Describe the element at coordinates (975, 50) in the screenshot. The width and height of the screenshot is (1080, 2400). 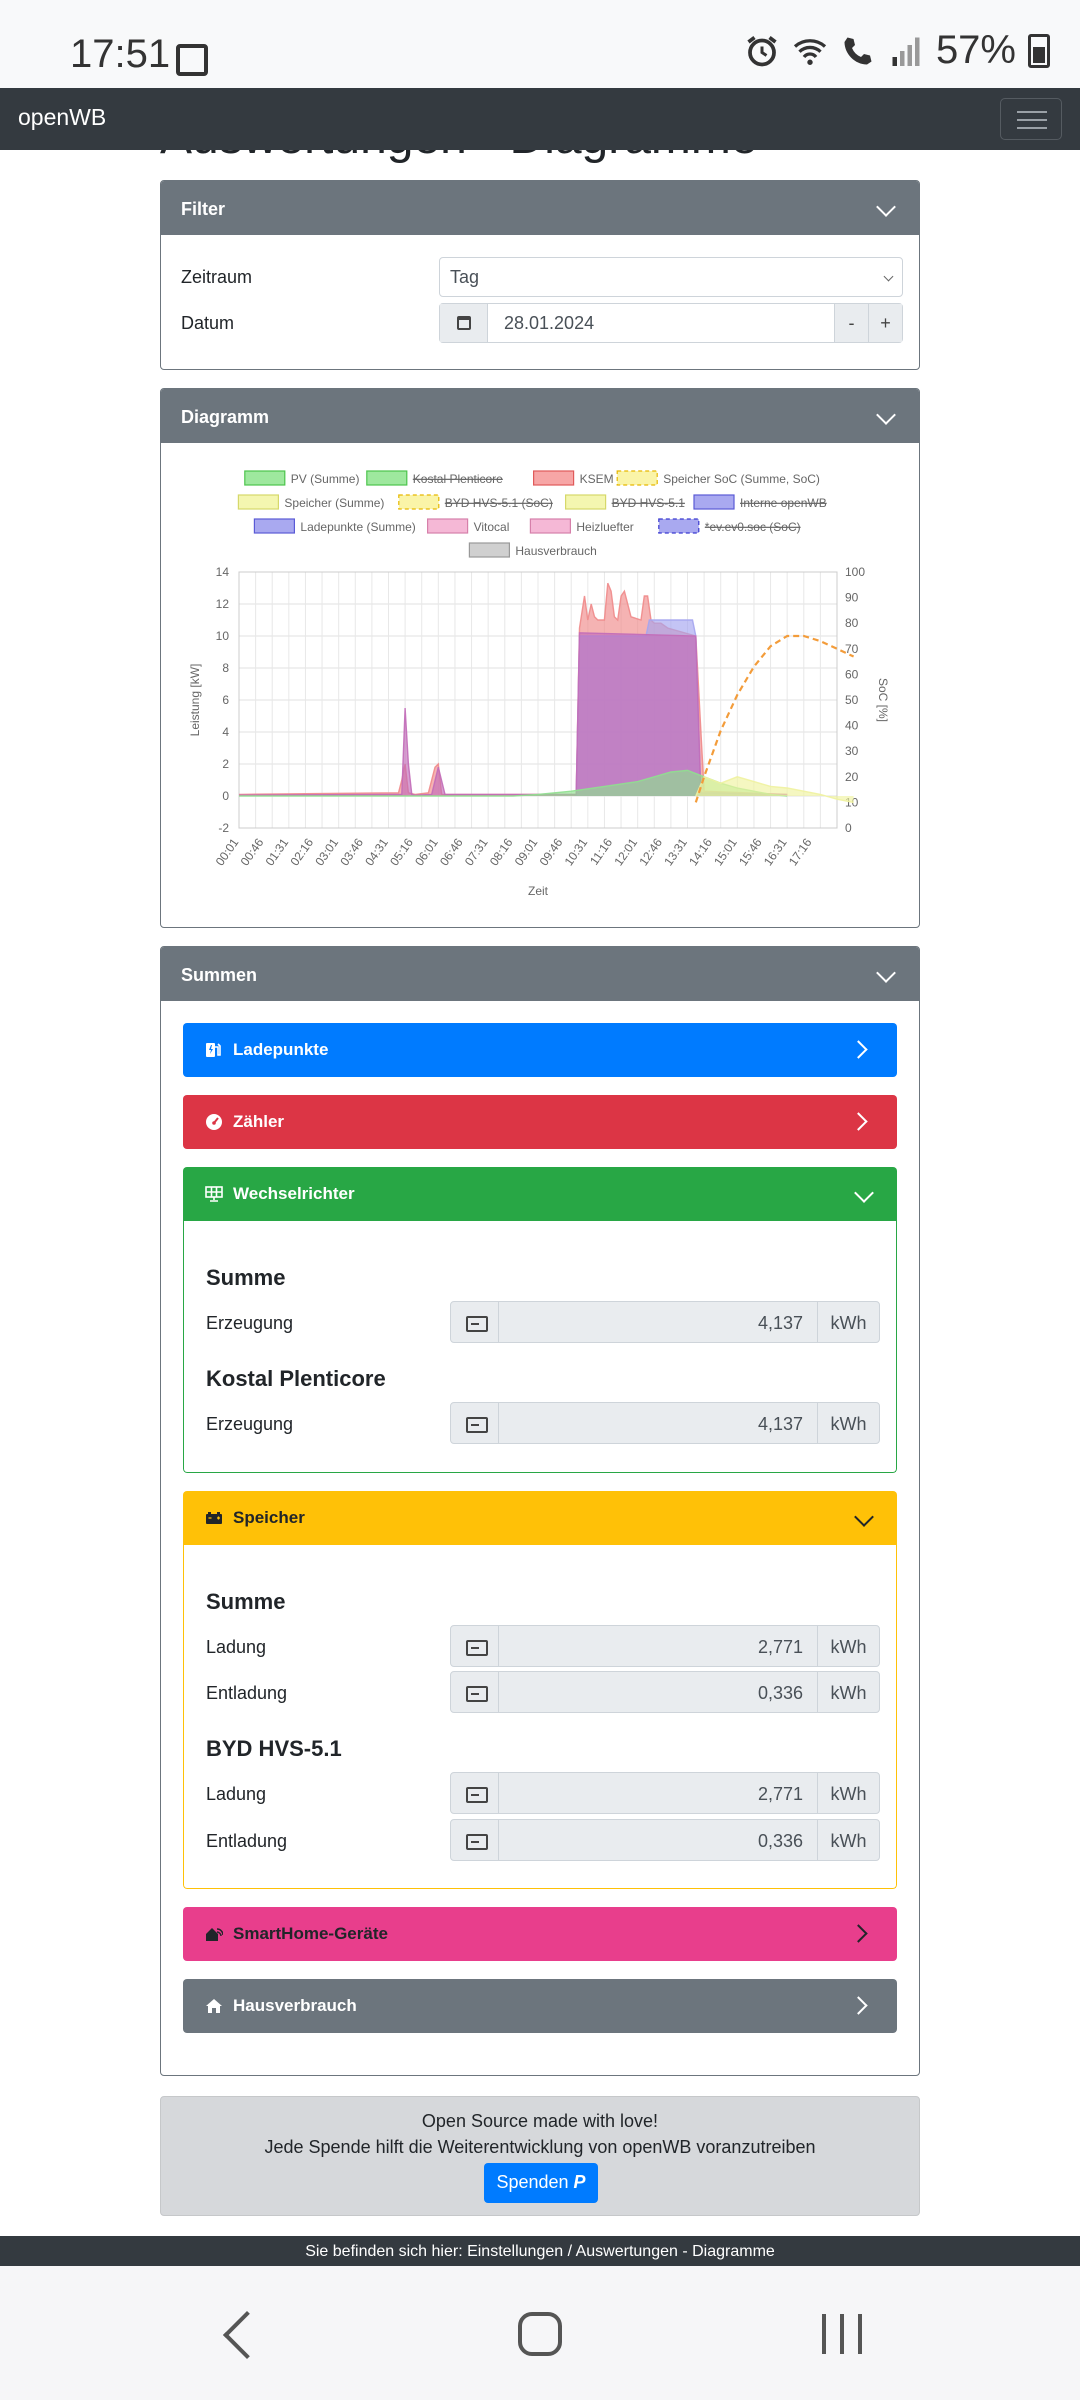
I see `battery-percent: 57%` at that location.